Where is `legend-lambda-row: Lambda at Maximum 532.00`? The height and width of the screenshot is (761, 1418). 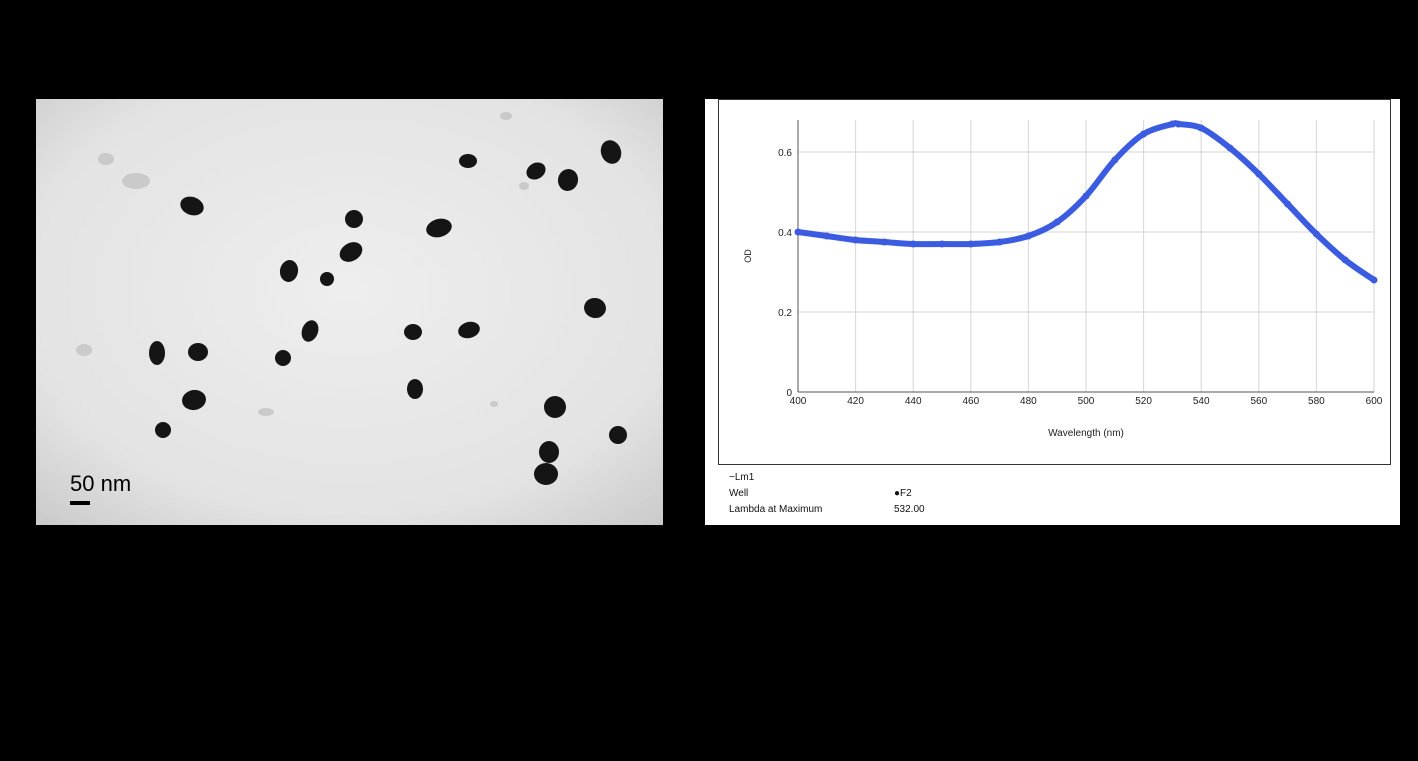
legend-lambda-row: Lambda at Maximum 532.00 is located at coordinates (929, 510).